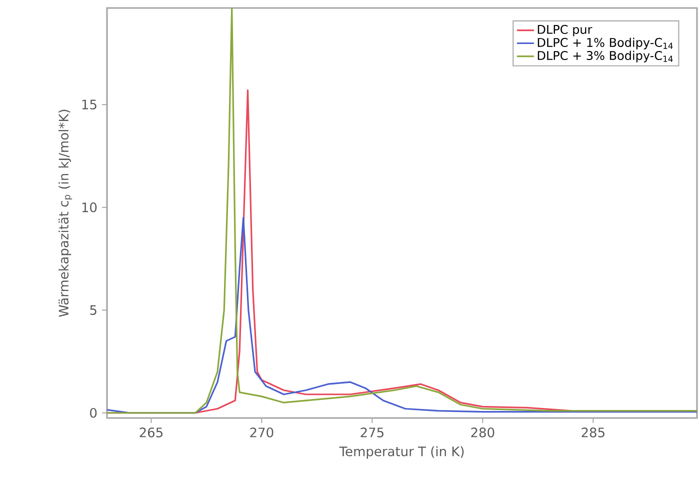  Describe the element at coordinates (593, 433) in the screenshot. I see `x-tick-label: 285` at that location.